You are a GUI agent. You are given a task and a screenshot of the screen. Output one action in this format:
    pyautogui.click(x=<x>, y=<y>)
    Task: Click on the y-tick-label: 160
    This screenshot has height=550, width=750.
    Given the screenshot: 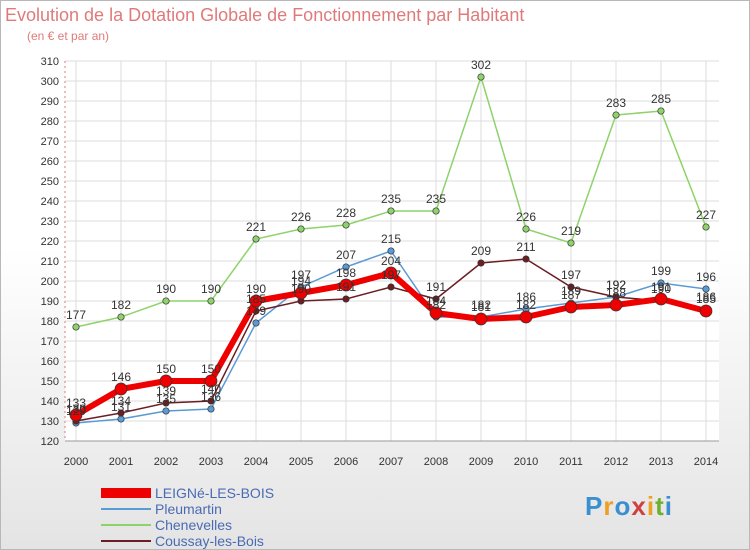 What is the action you would take?
    pyautogui.click(x=50, y=362)
    